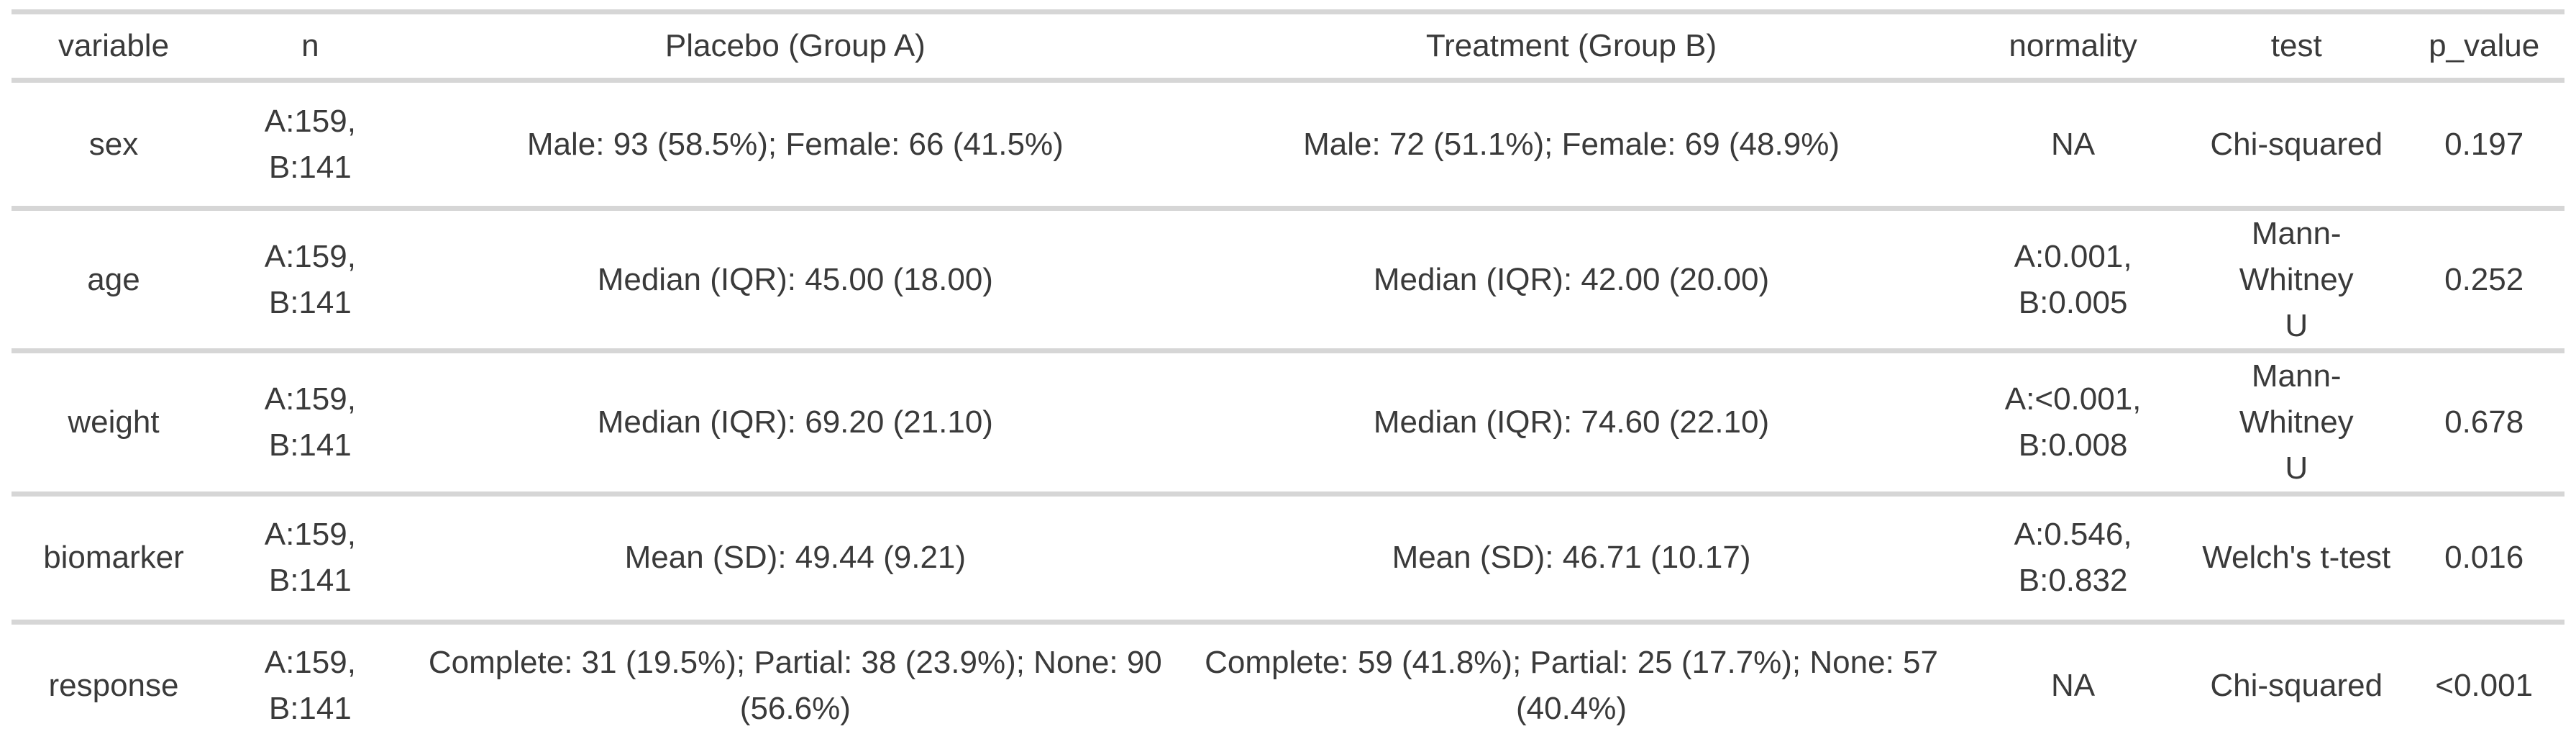 The height and width of the screenshot is (734, 2576). Describe the element at coordinates (2484, 46) in the screenshot. I see `column-header-p-value: p_value` at that location.